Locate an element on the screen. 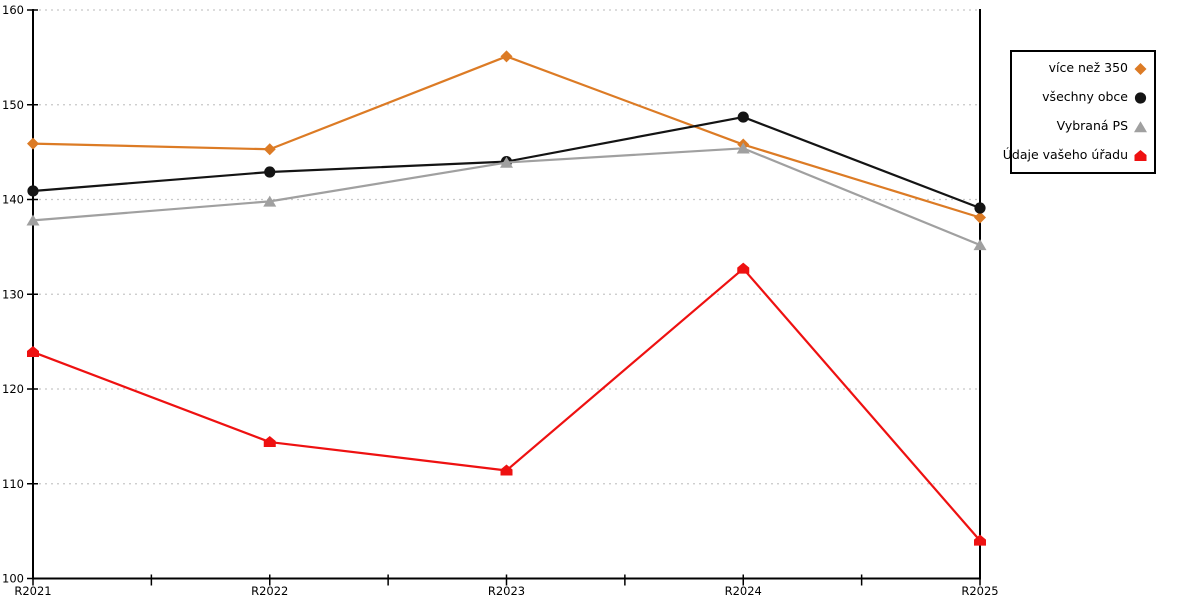  legend-item: více než 350 is located at coordinates (1083, 69).